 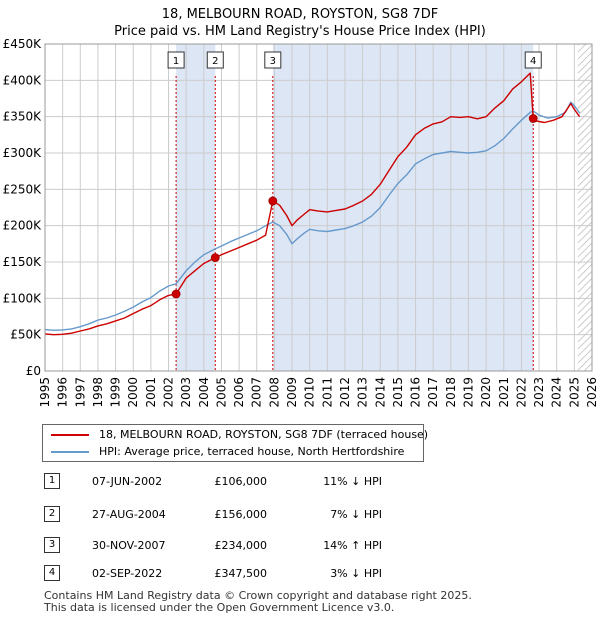 What do you see at coordinates (345, 392) in the screenshot?
I see `x-tick-label: 2012` at bounding box center [345, 392].